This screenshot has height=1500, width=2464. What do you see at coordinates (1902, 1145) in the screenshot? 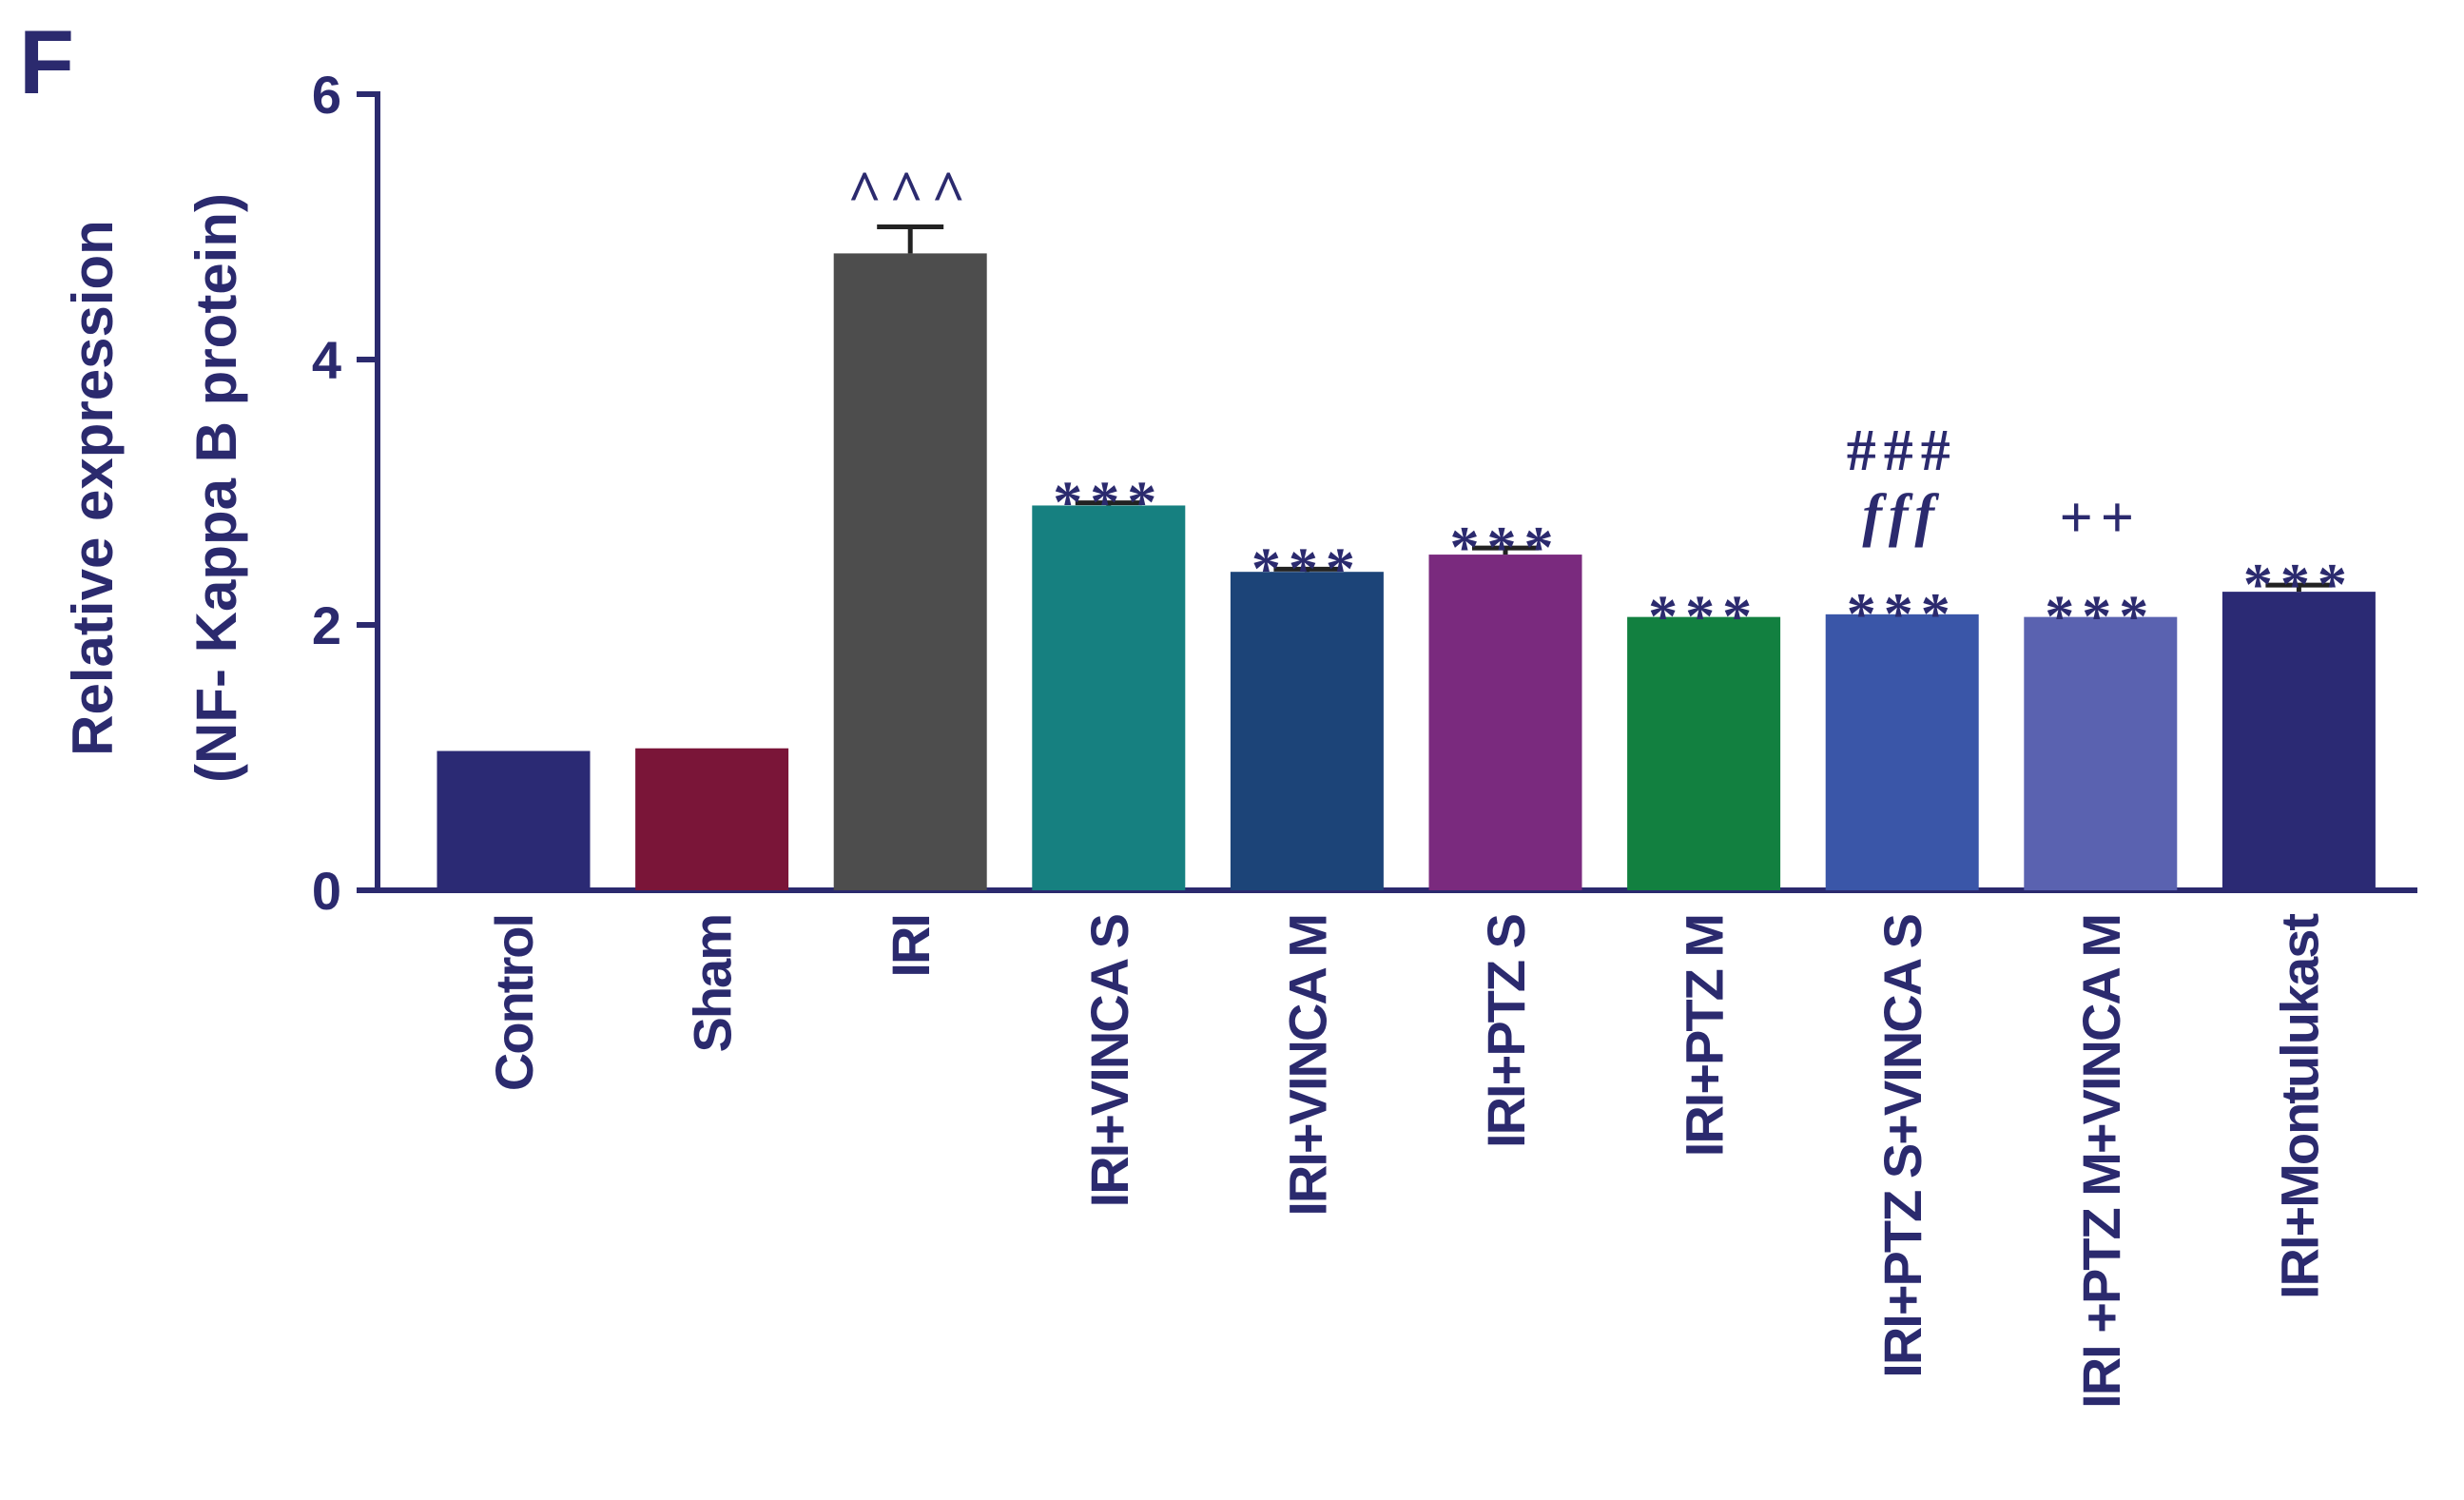
I see `x-tick-label: IRI+PTZ S+VINCA S` at bounding box center [1902, 1145].